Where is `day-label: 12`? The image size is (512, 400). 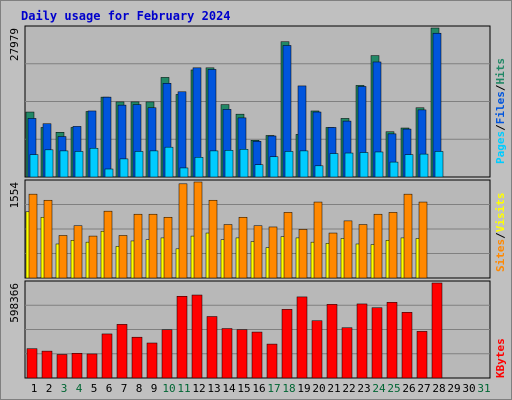
day-label: 12 is located at coordinates (198, 388).